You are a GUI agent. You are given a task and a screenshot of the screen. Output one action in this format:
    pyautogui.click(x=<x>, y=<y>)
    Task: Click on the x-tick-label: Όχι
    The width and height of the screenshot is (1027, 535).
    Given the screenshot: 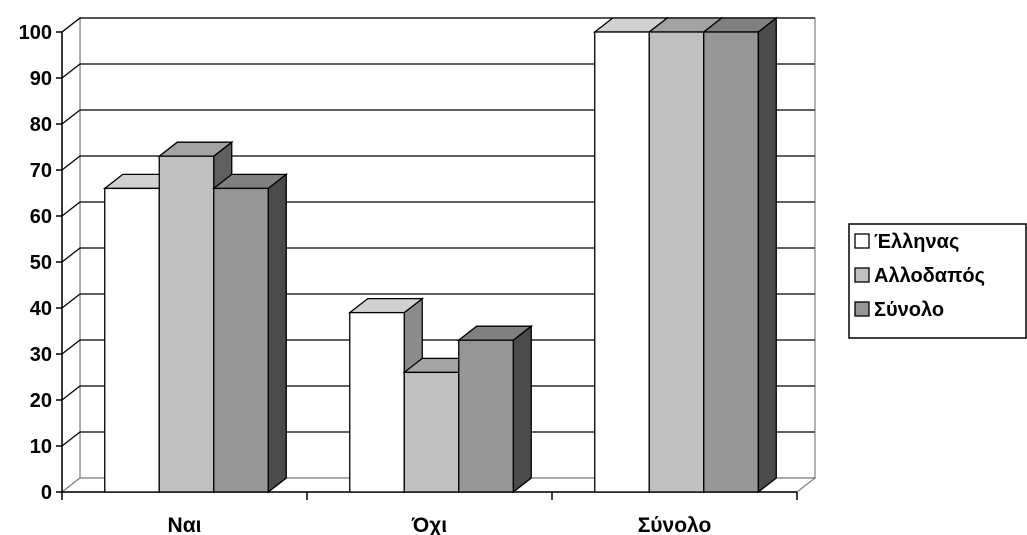 What is the action you would take?
    pyautogui.click(x=429, y=524)
    